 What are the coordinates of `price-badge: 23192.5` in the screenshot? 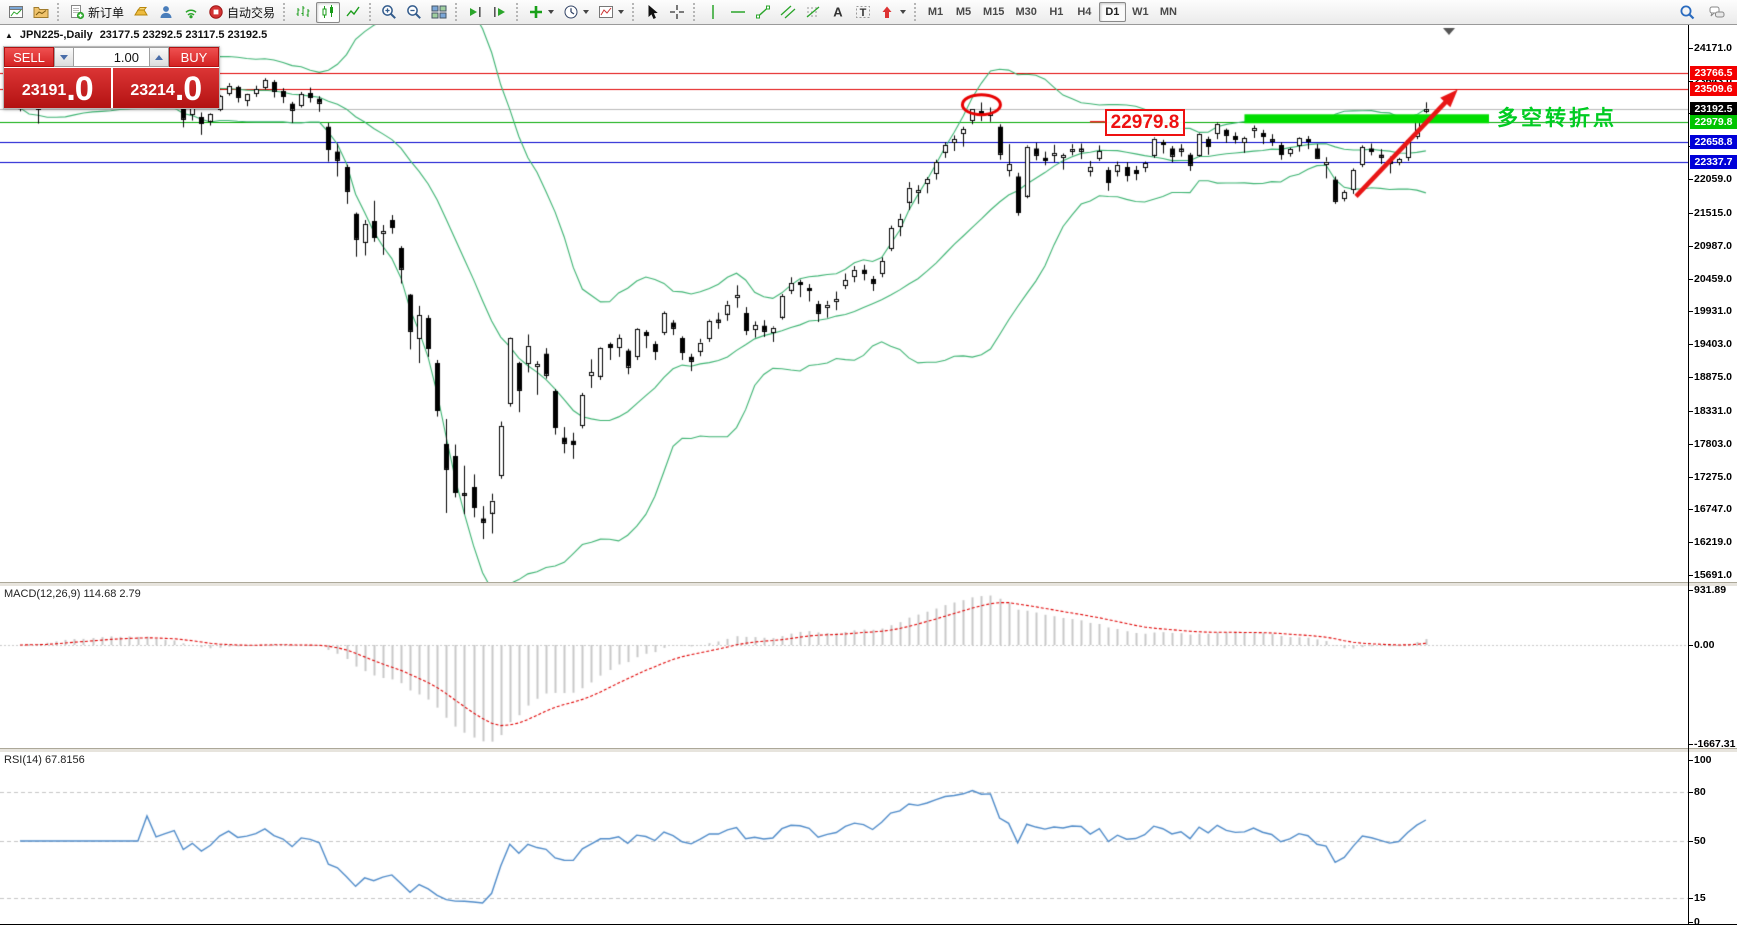 It's located at (1713, 108).